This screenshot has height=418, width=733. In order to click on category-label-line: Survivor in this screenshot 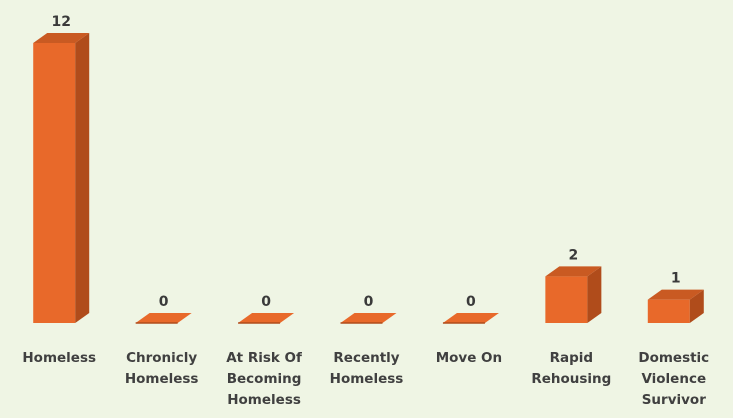, I will do `click(674, 400)`.